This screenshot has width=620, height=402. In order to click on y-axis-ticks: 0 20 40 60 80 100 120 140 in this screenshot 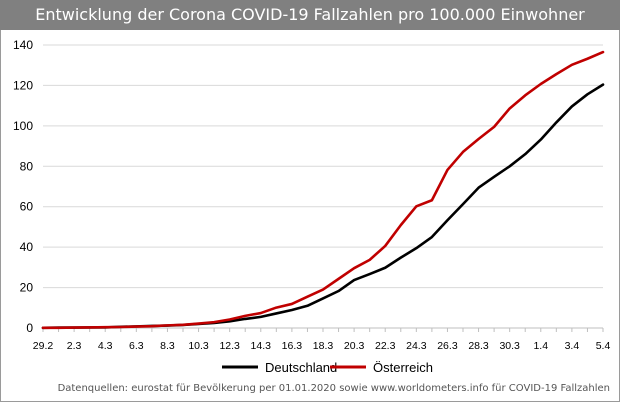, I will do `click(23, 186)`.